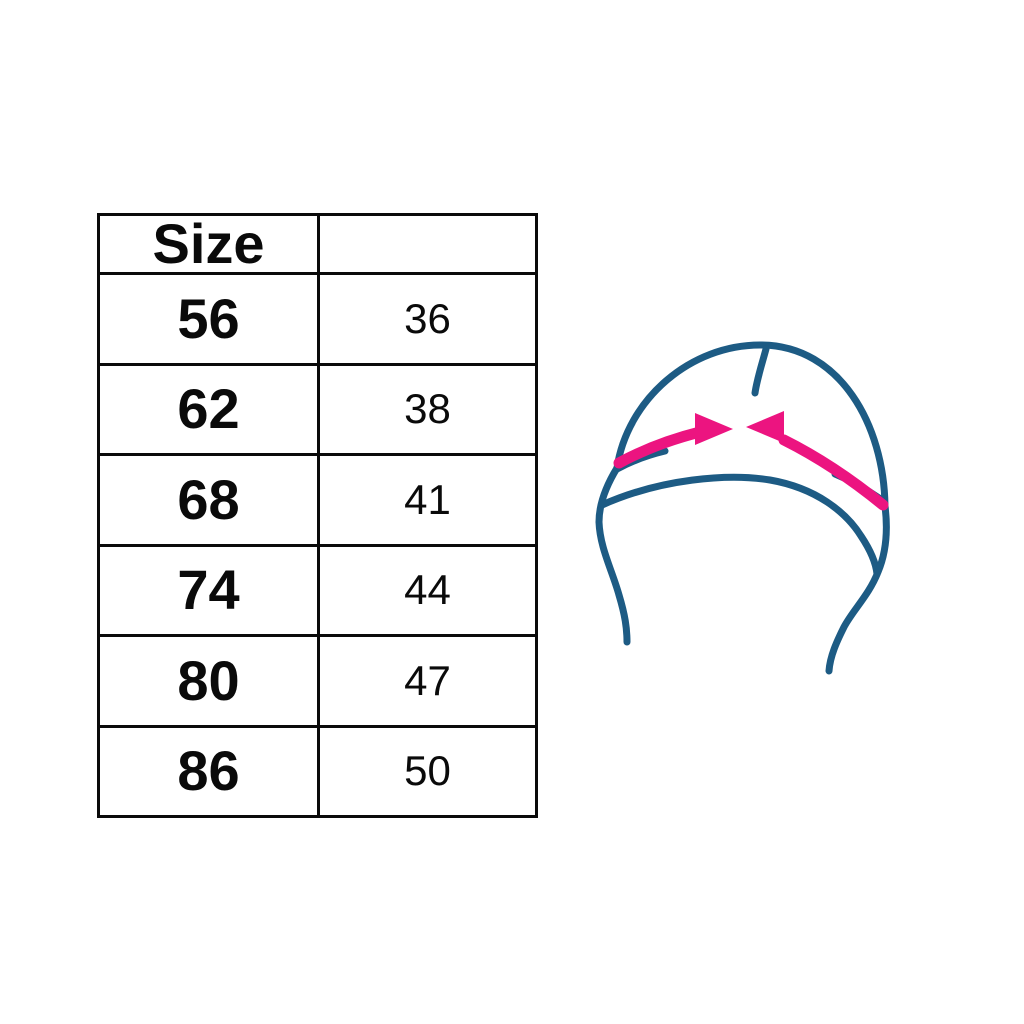  Describe the element at coordinates (613, 555) in the screenshot. I see `hat-left-side-and-tie` at that location.